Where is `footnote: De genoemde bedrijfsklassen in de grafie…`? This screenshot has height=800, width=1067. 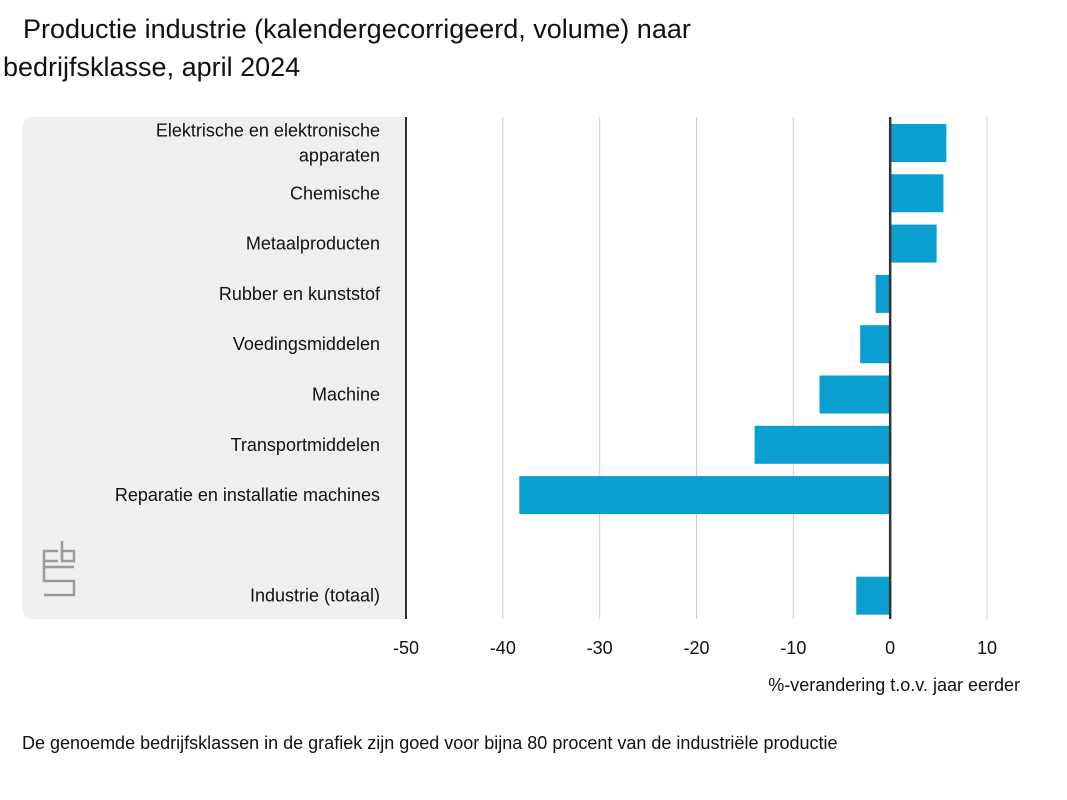 footnote: De genoemde bedrijfsklassen in de grafie… is located at coordinates (430, 743).